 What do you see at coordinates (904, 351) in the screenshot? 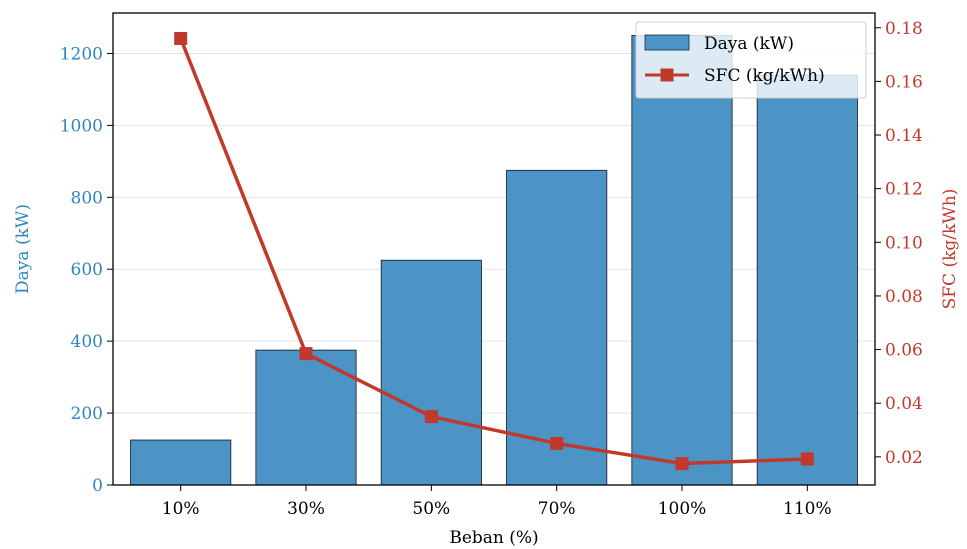
I see `right-tick-label: 0.06` at bounding box center [904, 351].